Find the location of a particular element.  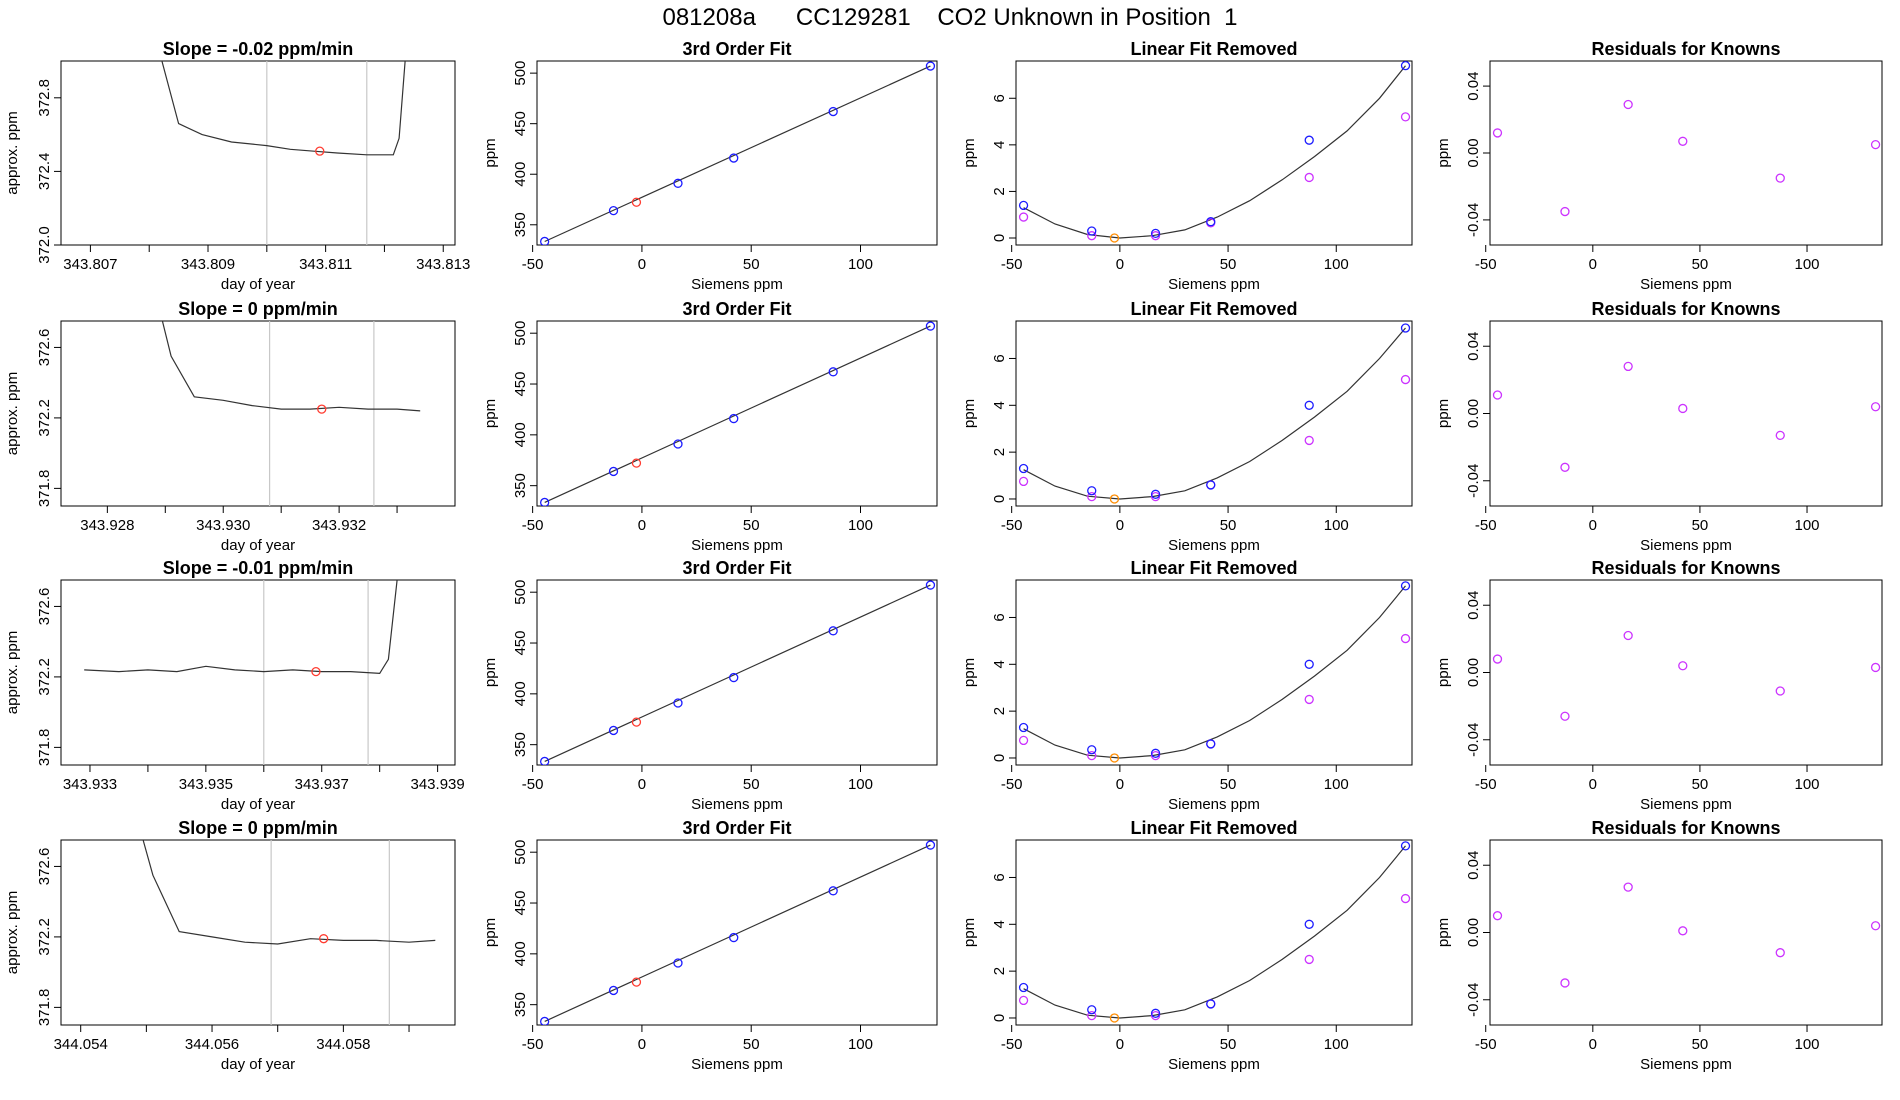

fit-line is located at coordinates (737, 673).